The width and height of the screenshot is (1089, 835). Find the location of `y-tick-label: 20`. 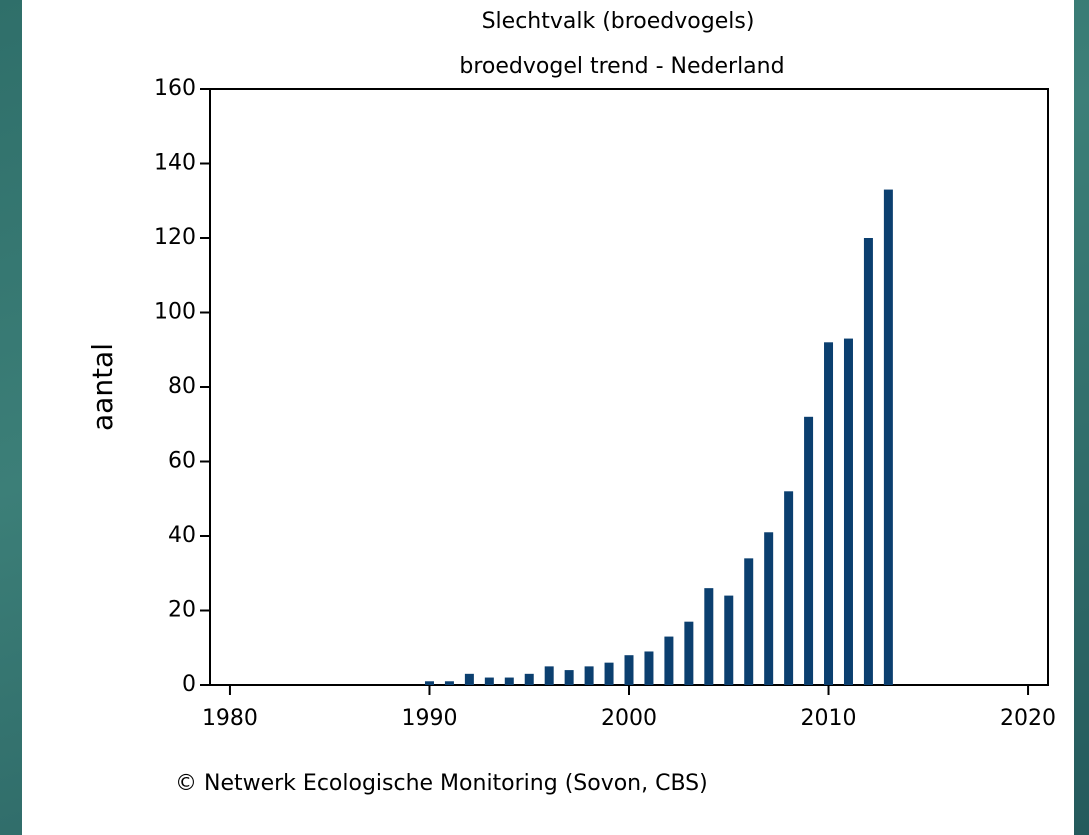

y-tick-label: 20 is located at coordinates (182, 610).